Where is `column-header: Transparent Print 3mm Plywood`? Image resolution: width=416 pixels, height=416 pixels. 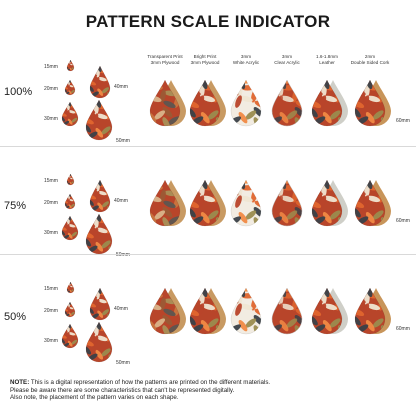
column-header: Transparent Print 3mm Plywood is located at coordinates (165, 59).